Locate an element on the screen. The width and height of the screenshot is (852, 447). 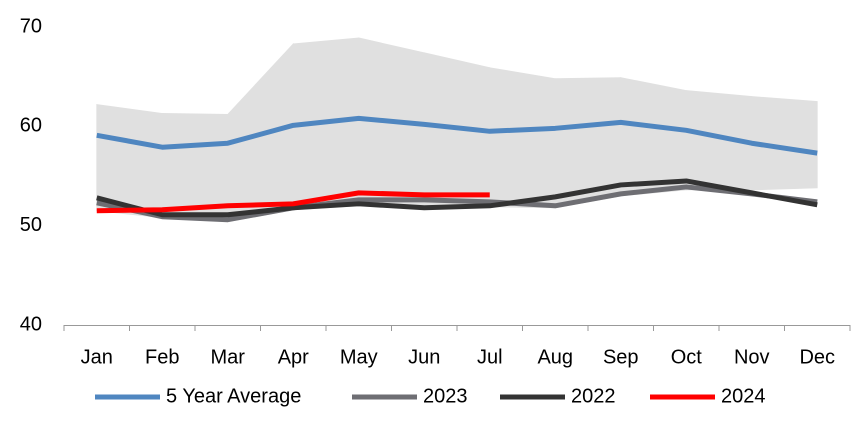
y-tick-label: 50 is located at coordinates (31, 225).